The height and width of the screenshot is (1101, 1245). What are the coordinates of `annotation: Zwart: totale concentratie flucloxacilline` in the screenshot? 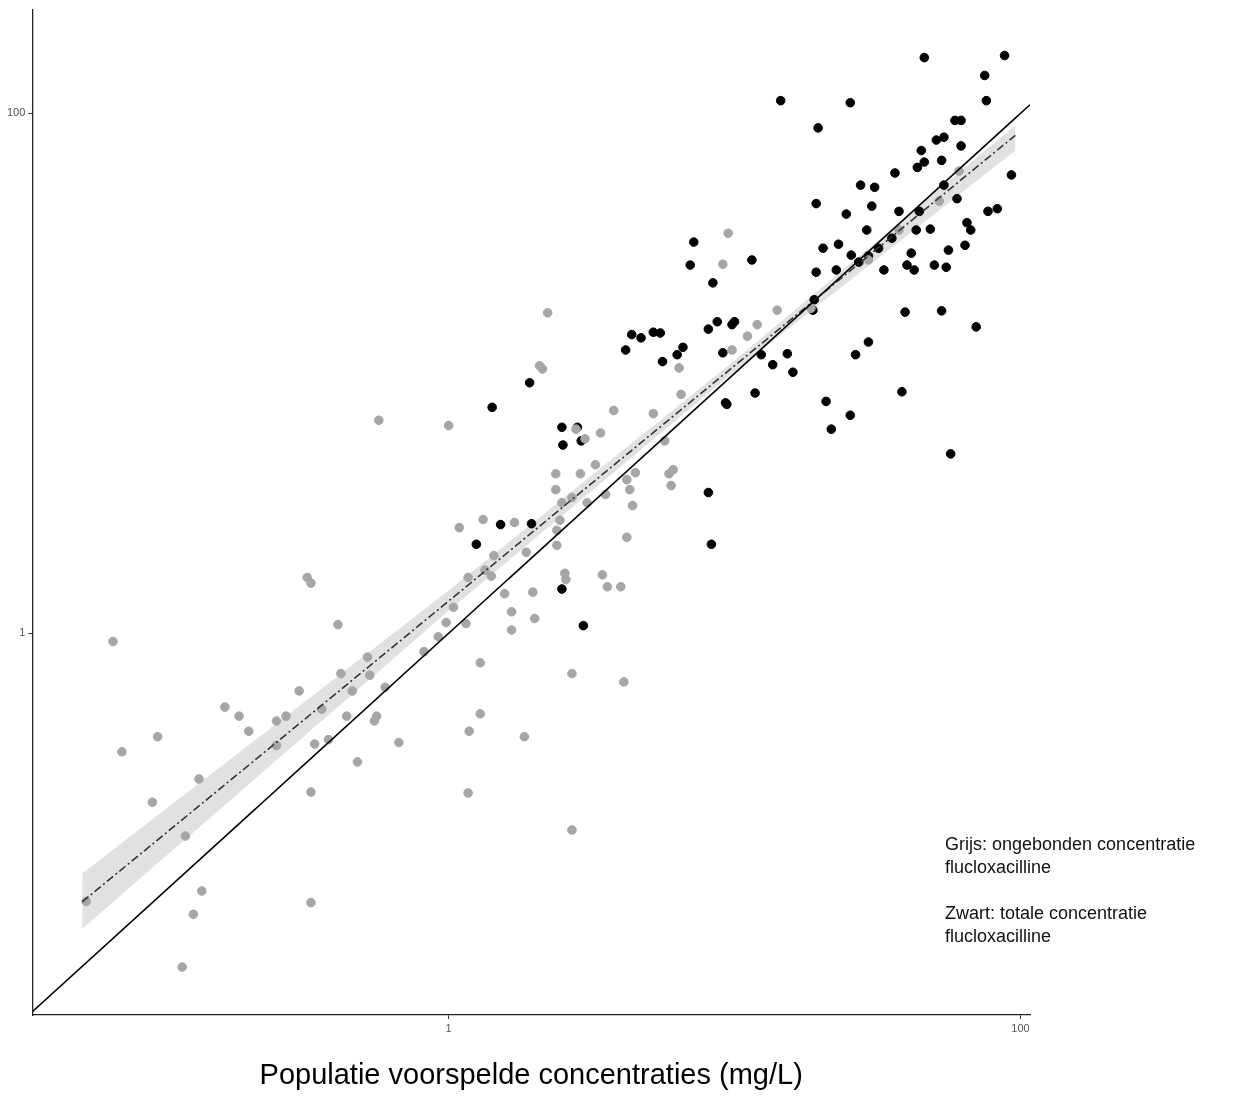 It's located at (1047, 925).